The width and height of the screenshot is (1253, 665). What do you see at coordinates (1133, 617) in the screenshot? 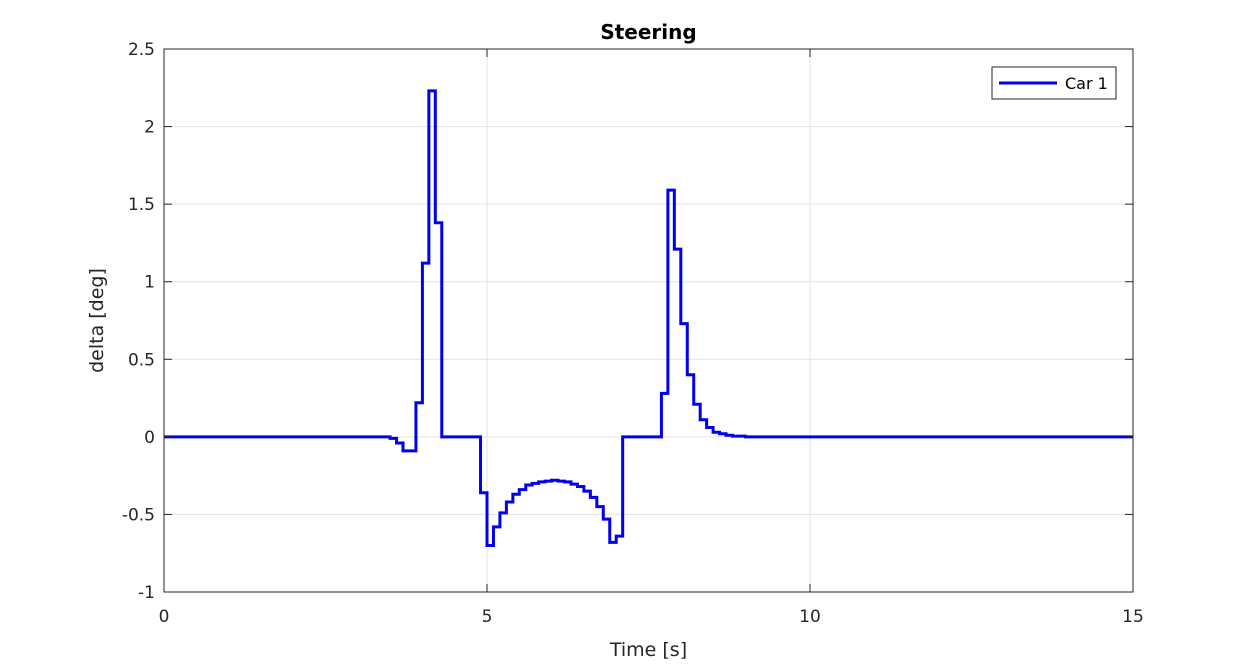
I see `x-tick-label: 15` at bounding box center [1133, 617].